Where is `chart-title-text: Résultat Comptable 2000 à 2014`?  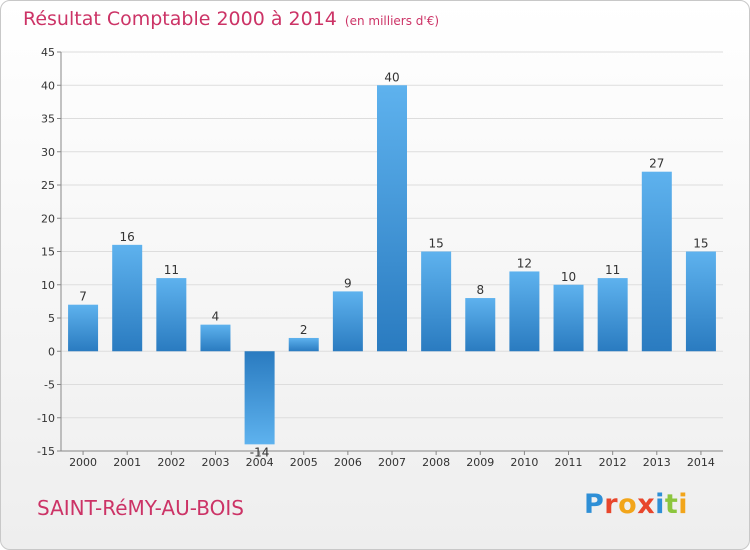
chart-title-text: Résultat Comptable 2000 à 2014 is located at coordinates (180, 19).